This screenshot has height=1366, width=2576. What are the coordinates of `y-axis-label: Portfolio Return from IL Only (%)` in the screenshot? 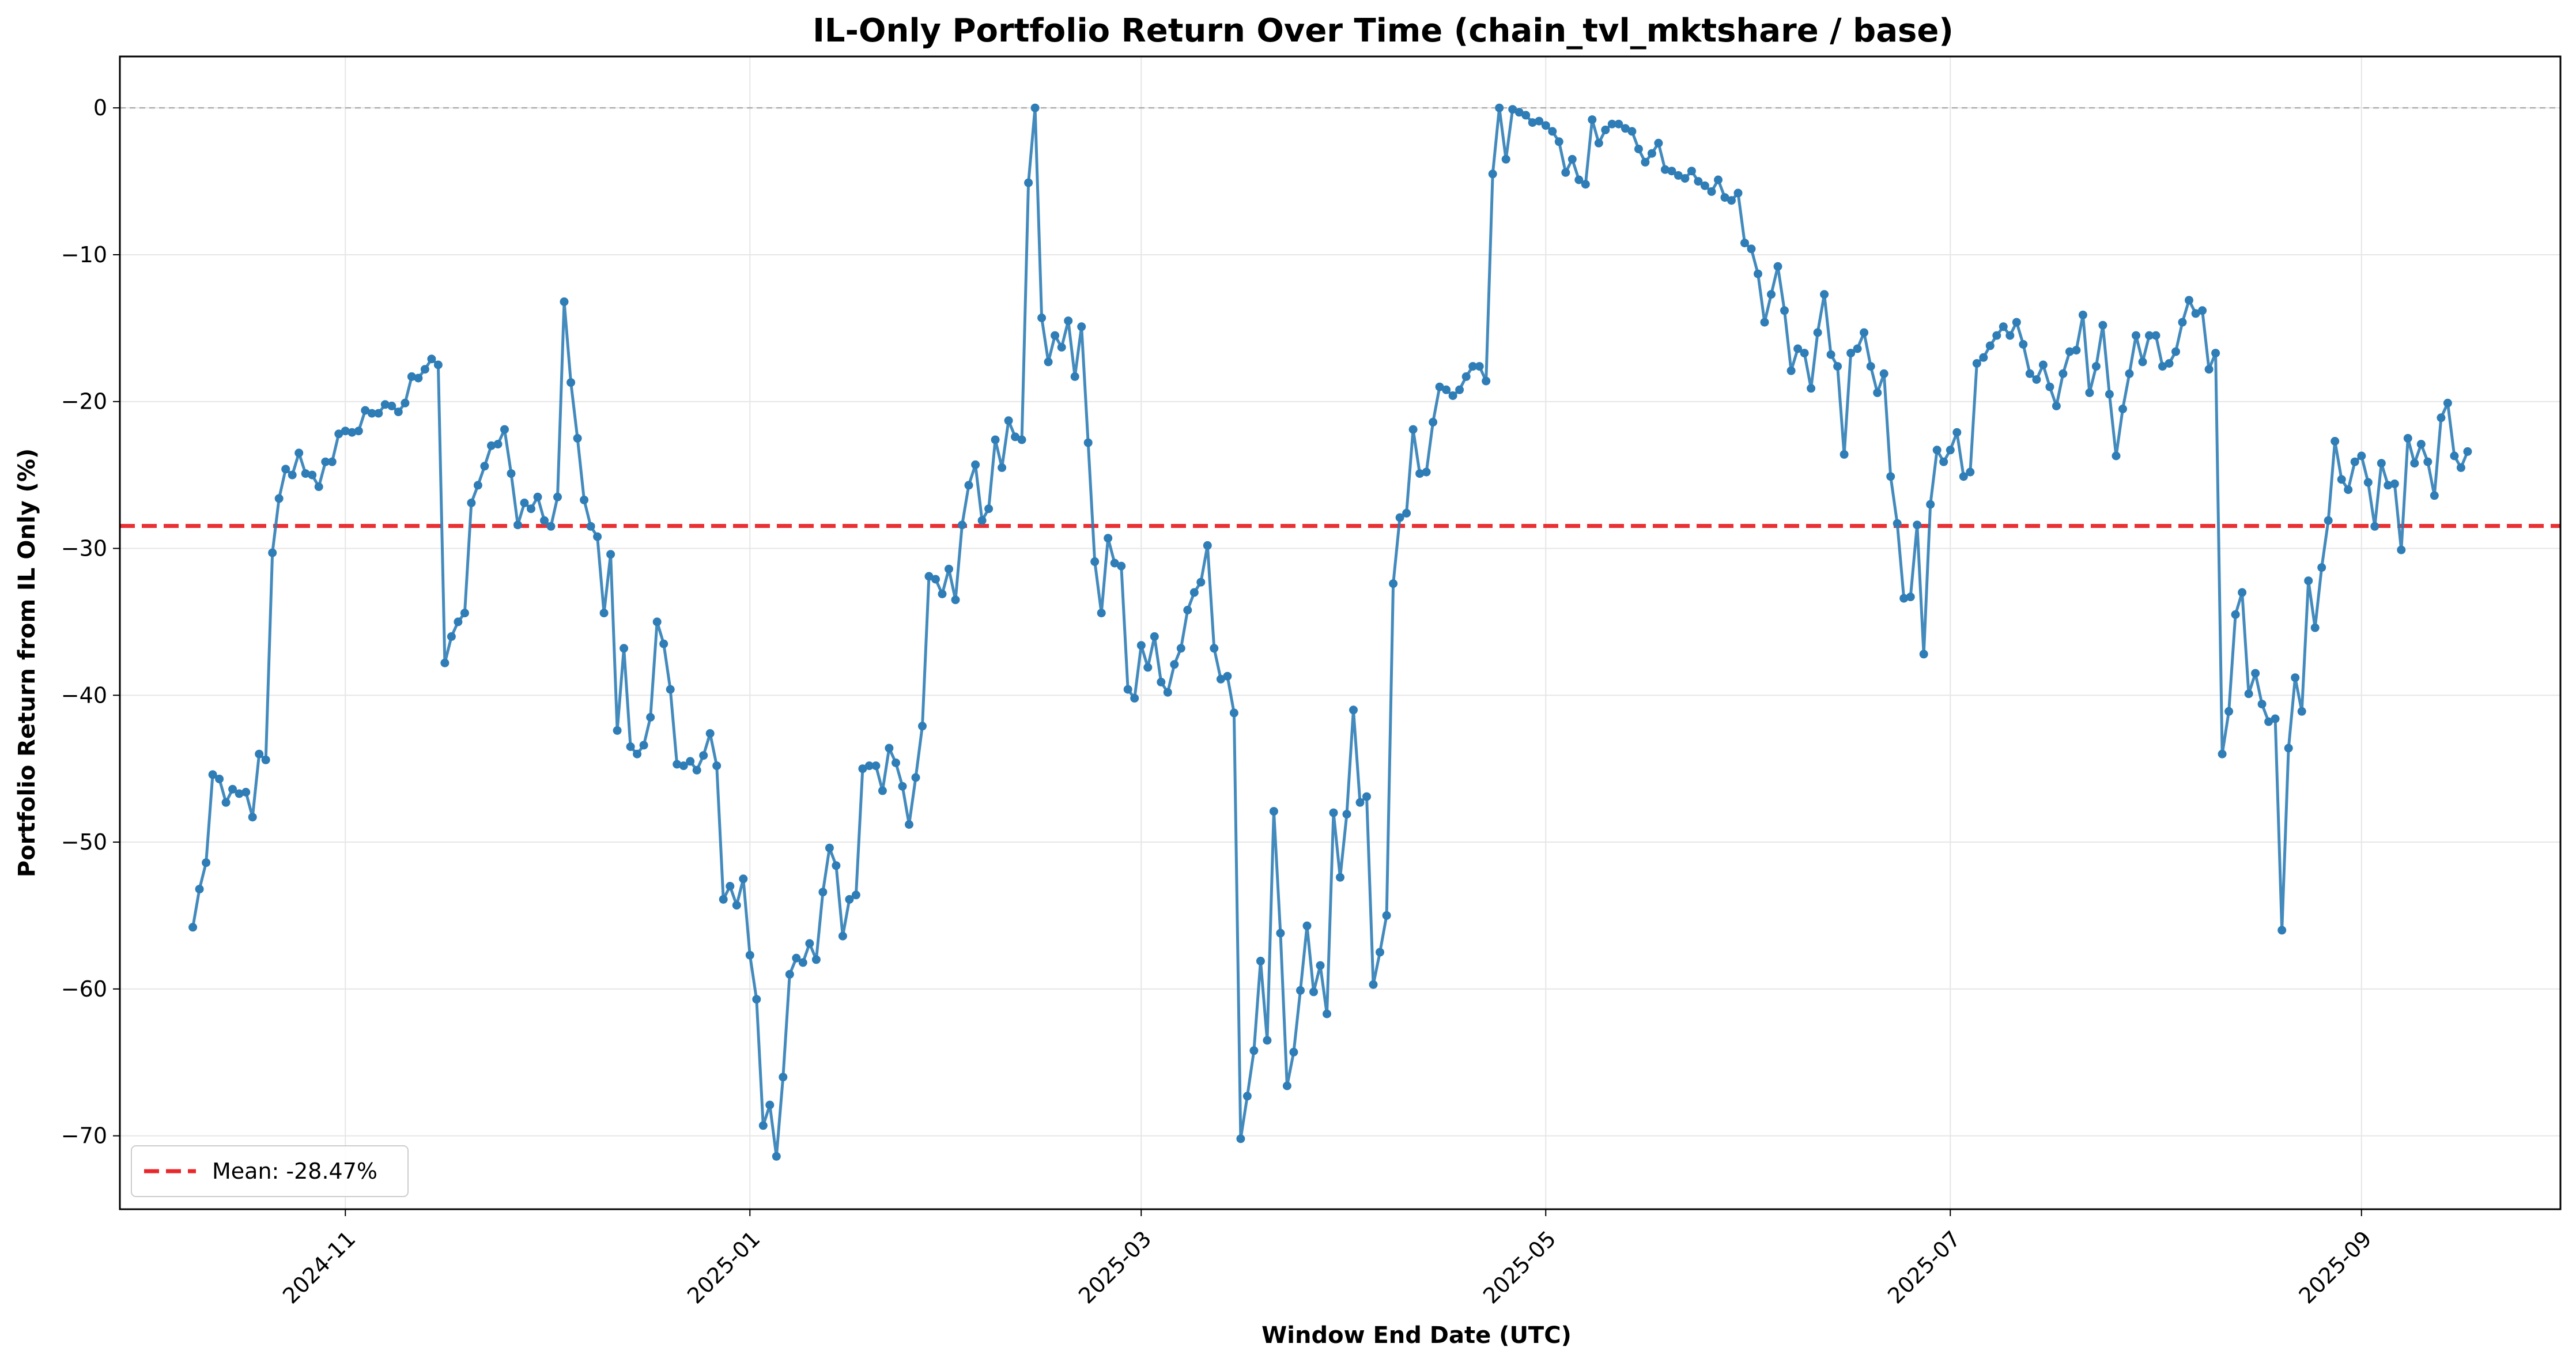 It's located at (27, 662).